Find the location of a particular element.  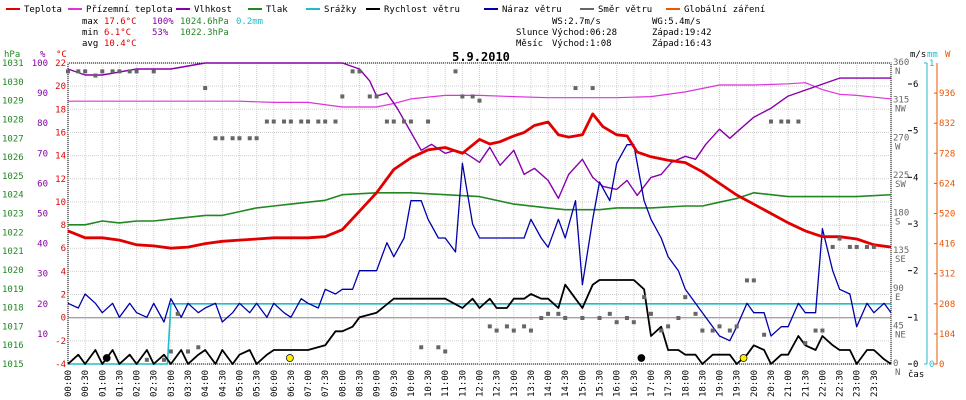

legend-label: Náraz větru is located at coordinates (532, 10).